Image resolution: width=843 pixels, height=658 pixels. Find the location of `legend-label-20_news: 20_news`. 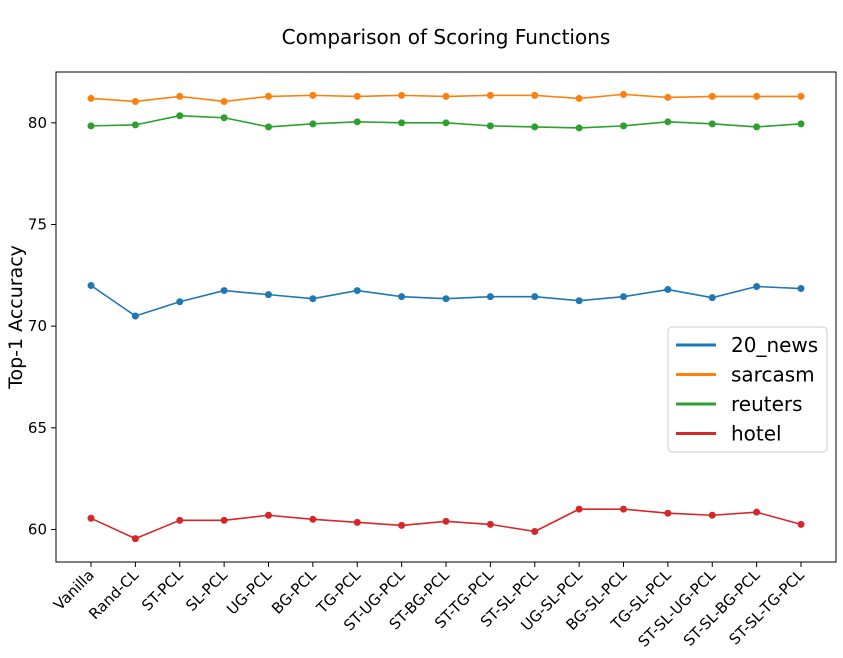

legend-label-20_news: 20_news is located at coordinates (774, 345).